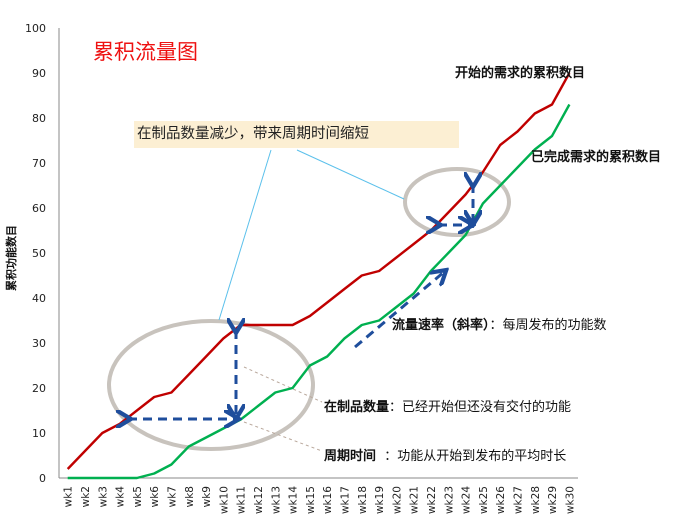 The image size is (700, 532). I want to click on x-tick-label: wk2, so click(86, 496).